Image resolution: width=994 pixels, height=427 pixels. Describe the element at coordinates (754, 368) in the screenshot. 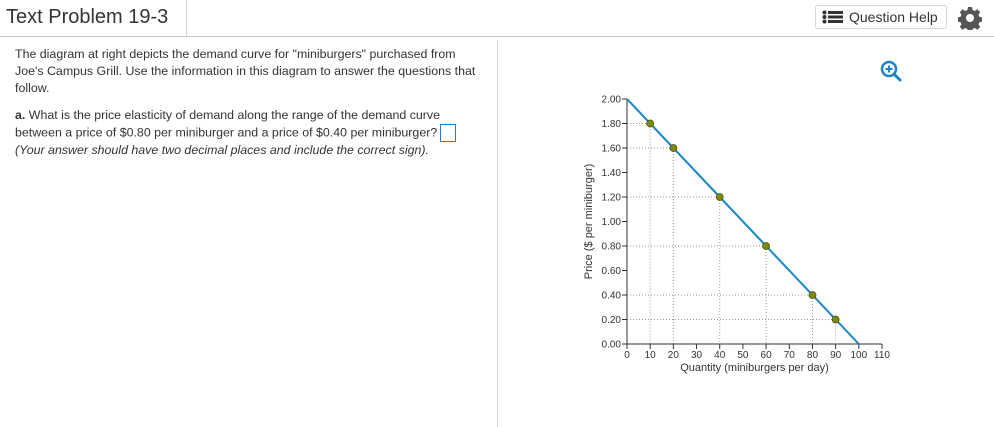

I see `x-axis-label: Quantity (miniburgers per day)` at that location.